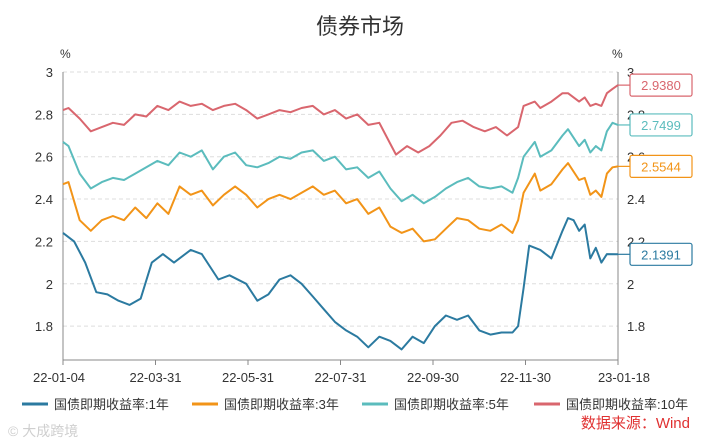 Image resolution: width=720 pixels, height=442 pixels. Describe the element at coordinates (627, 404) in the screenshot. I see `legend-label: 国债即期收益率:10年` at that location.